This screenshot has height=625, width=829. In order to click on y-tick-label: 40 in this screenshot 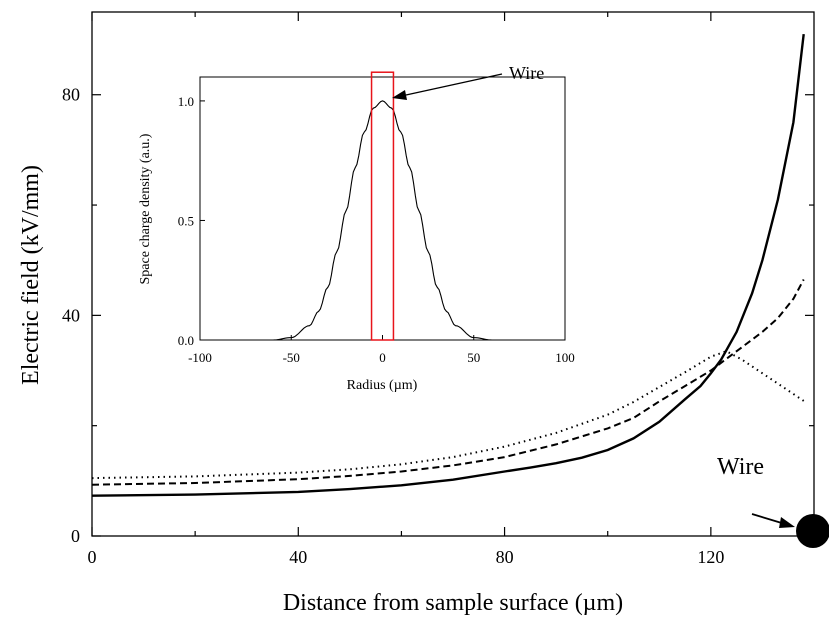, I will do `click(71, 315)`.